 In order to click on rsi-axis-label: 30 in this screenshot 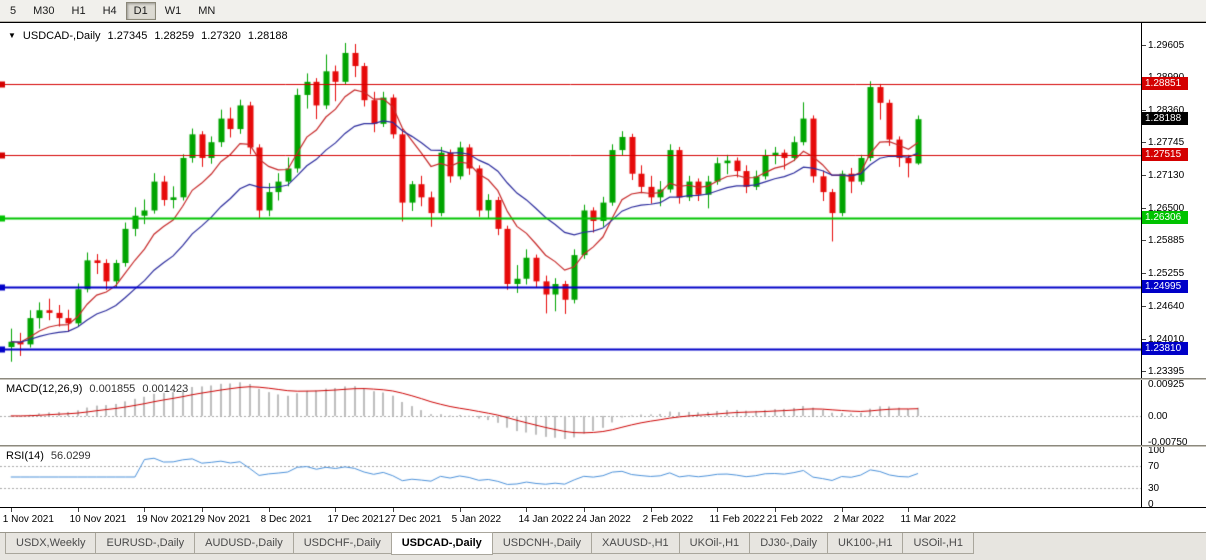, I will do `click(1154, 488)`.